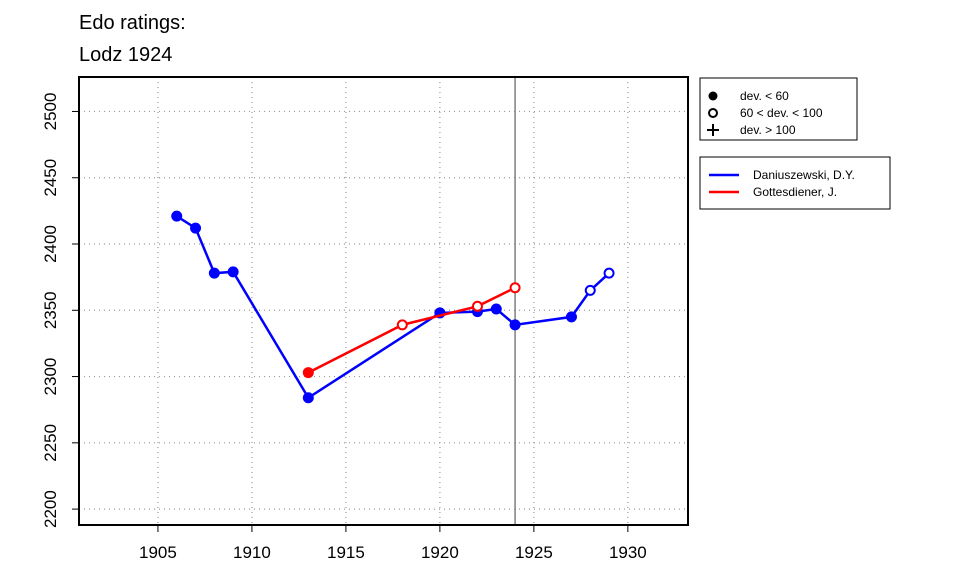 This screenshot has height=576, width=960. I want to click on chart-title-line-2: Lodz 1924, so click(125, 55).